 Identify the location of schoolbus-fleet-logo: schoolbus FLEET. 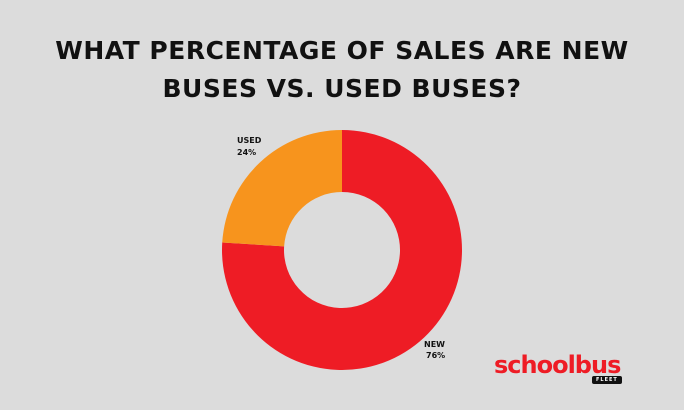
(569, 372).